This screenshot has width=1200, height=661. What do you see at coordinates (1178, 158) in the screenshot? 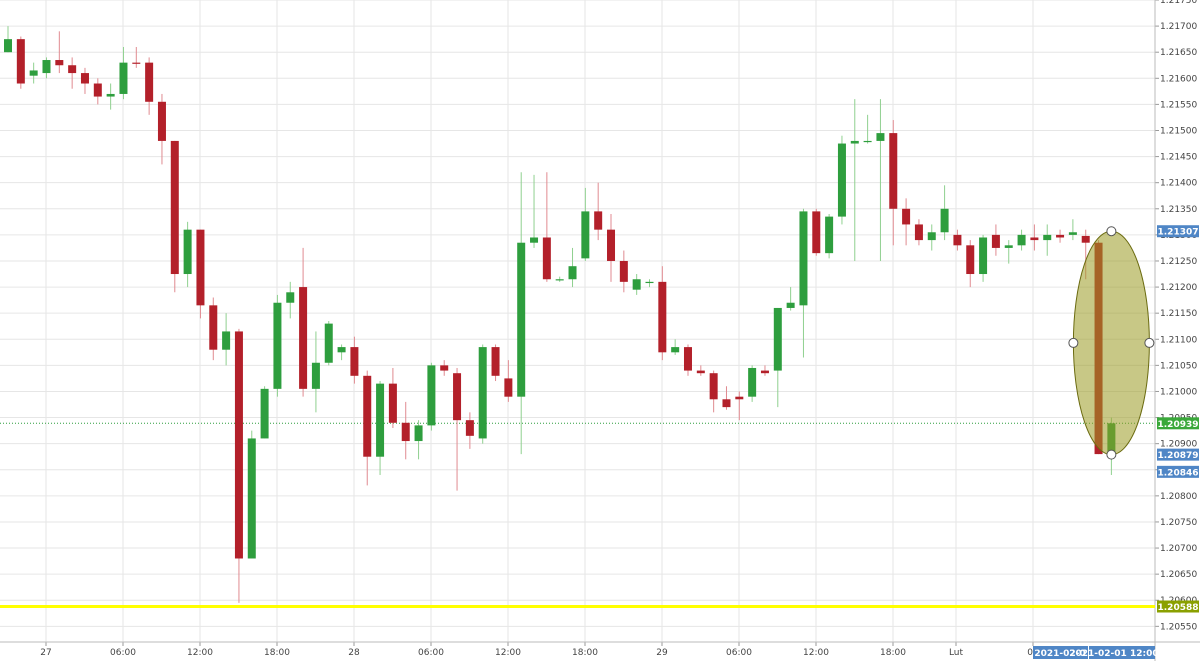
I see `y-tick-label: 1.21450` at bounding box center [1178, 158].